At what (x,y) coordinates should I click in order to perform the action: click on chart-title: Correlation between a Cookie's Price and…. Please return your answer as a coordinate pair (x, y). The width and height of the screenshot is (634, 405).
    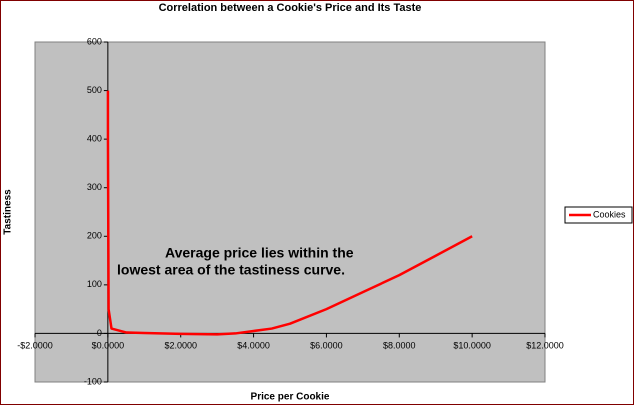
    Looking at the image, I should click on (290, 8).